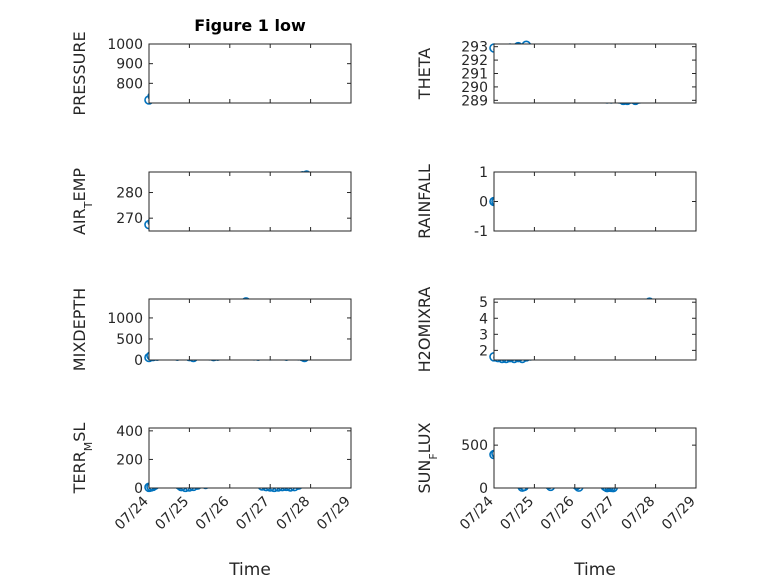  I want to click on y-tick-label: 800, so click(129, 84).